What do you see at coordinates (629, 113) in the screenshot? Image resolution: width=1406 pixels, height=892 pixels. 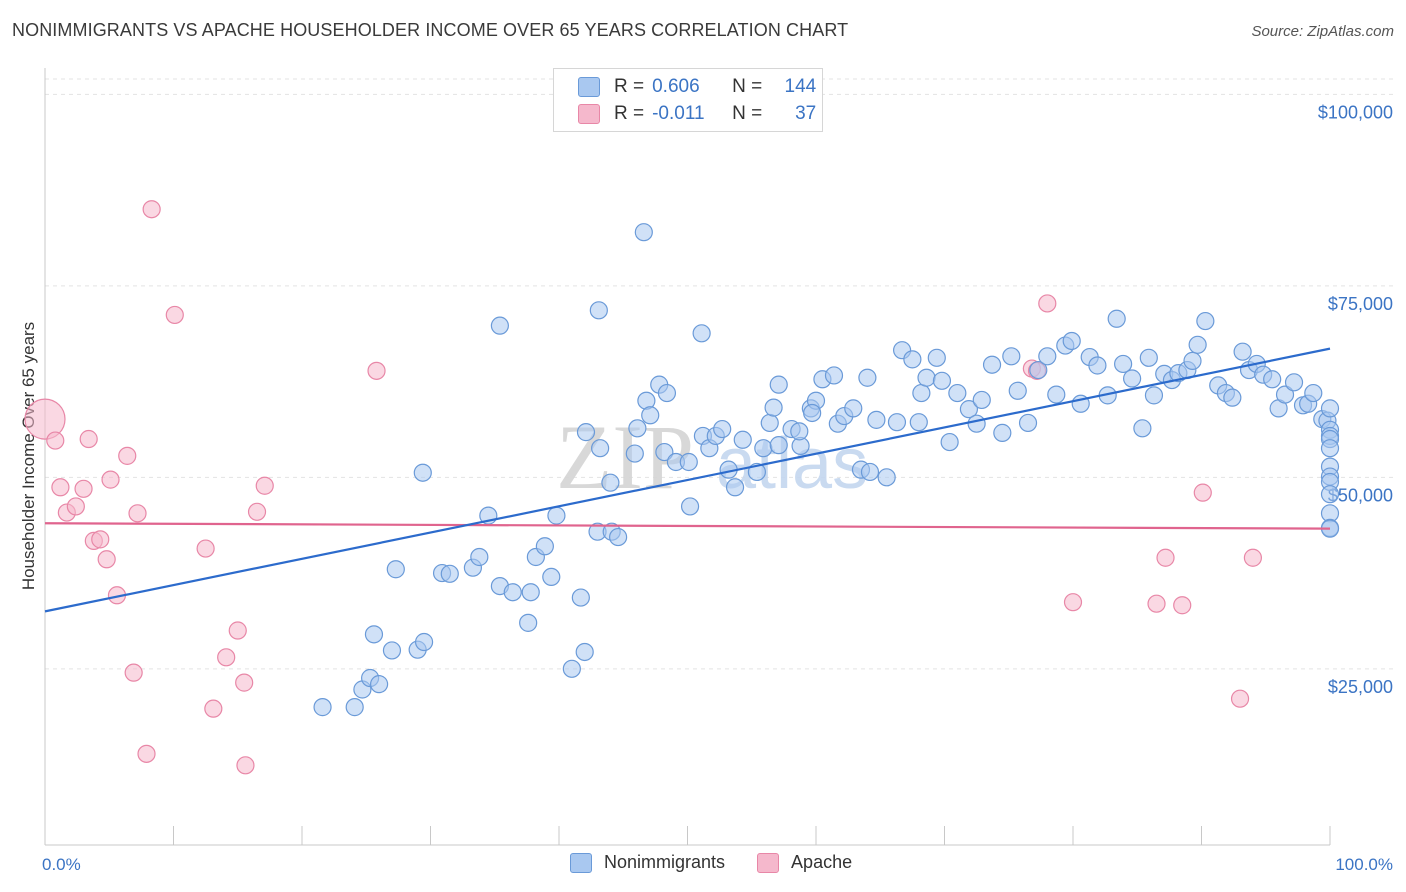 I see `r-label: R =` at bounding box center [629, 113].